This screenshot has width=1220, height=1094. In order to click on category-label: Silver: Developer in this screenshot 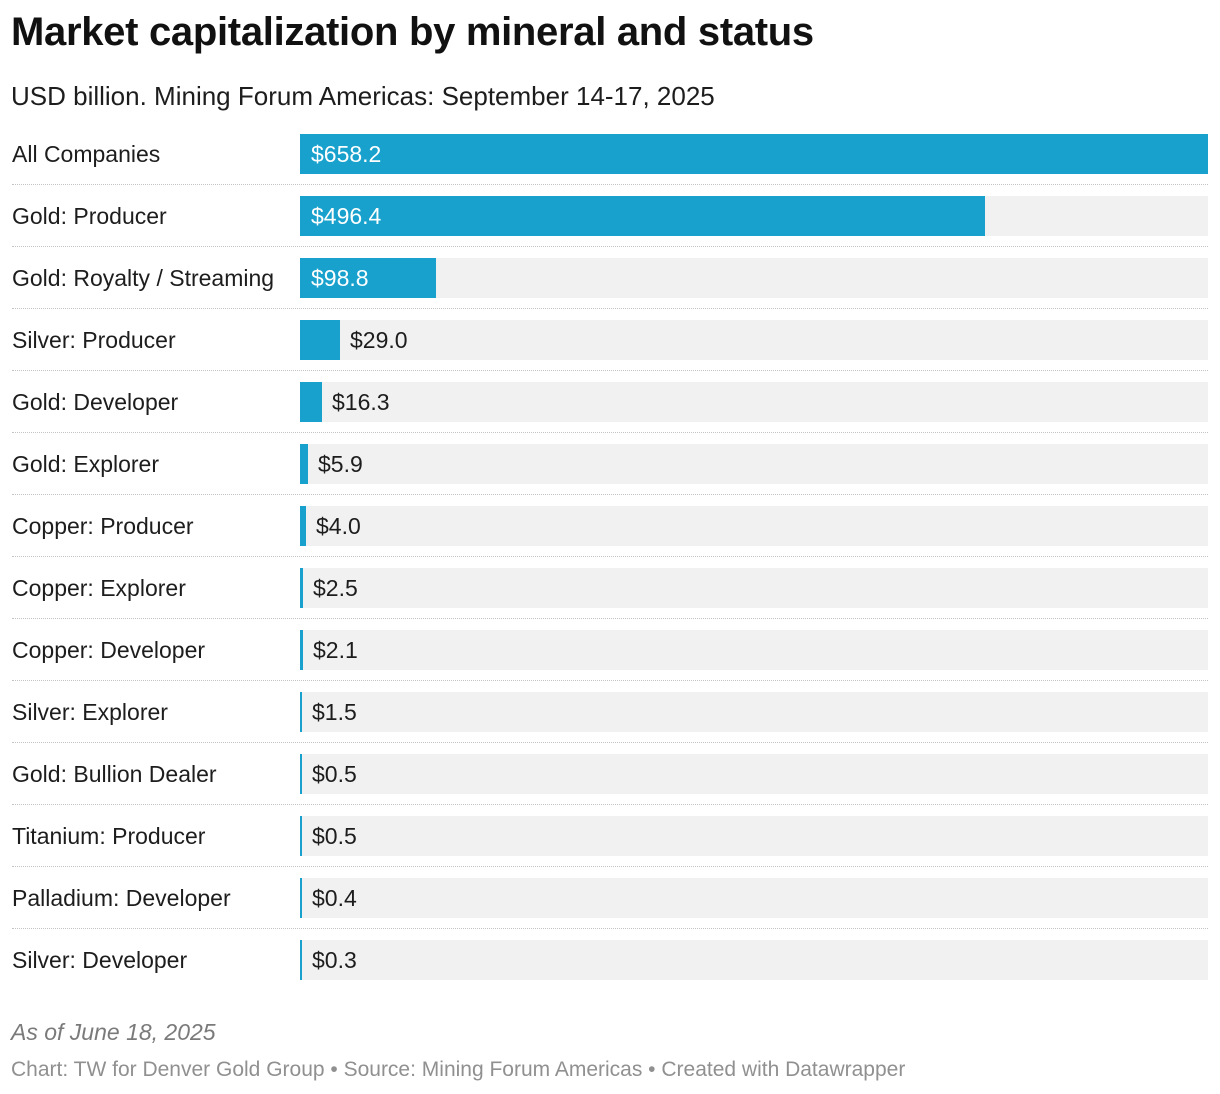, I will do `click(100, 960)`.